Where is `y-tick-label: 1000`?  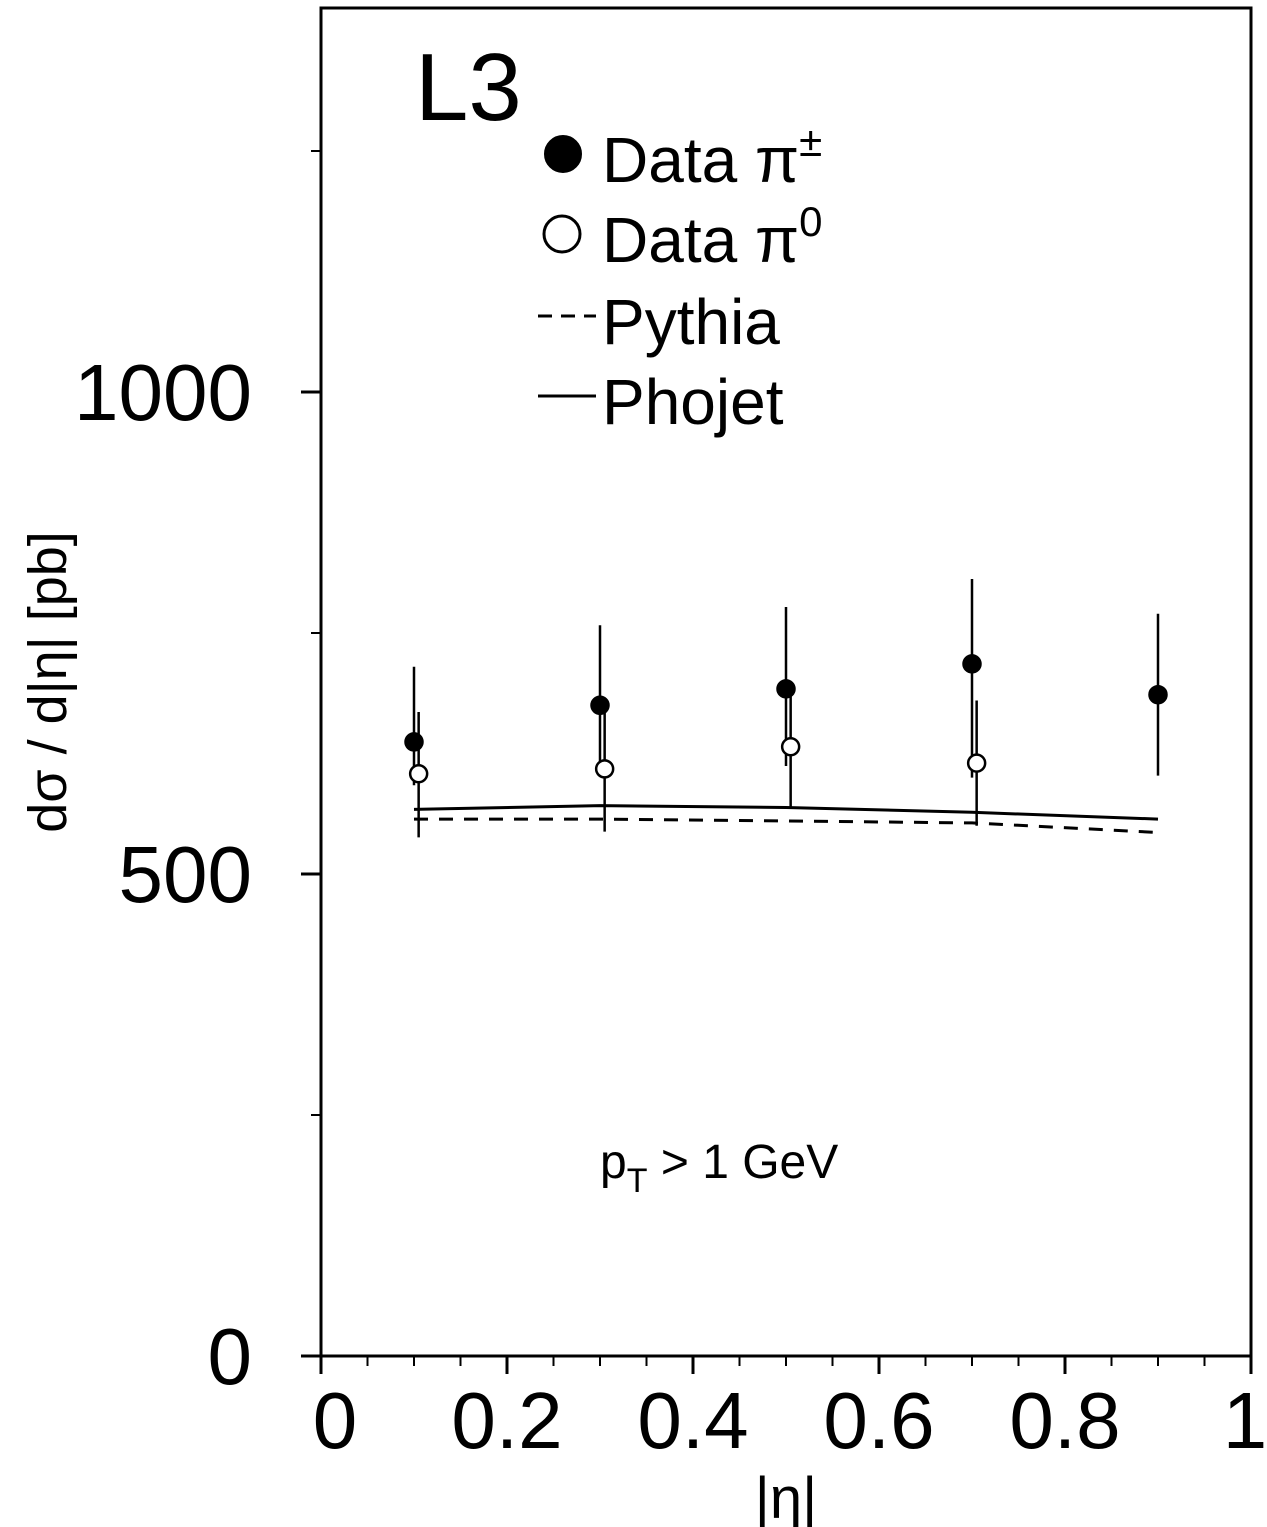
y-tick-label: 1000 is located at coordinates (163, 392).